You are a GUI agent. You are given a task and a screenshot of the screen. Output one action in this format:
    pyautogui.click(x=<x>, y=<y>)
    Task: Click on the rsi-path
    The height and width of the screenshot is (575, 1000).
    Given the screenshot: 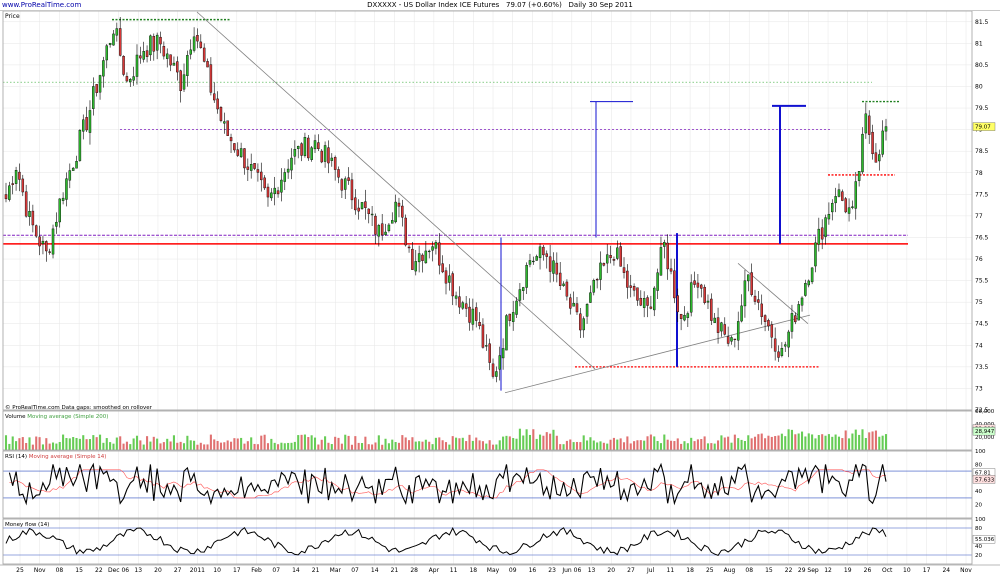 What is the action you would take?
    pyautogui.click(x=447, y=484)
    